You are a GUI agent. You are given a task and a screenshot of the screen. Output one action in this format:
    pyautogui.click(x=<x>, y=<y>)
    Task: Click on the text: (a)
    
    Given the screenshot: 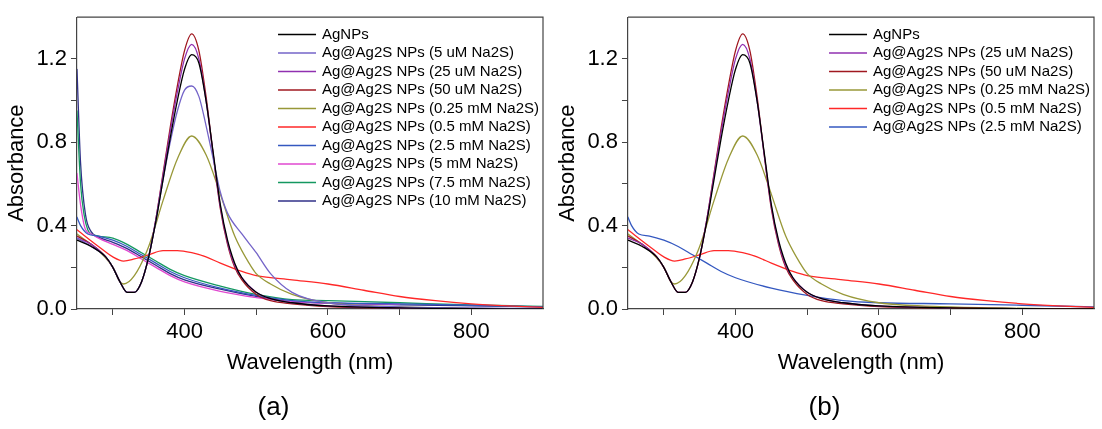 What is the action you would take?
    pyautogui.click(x=273, y=405)
    